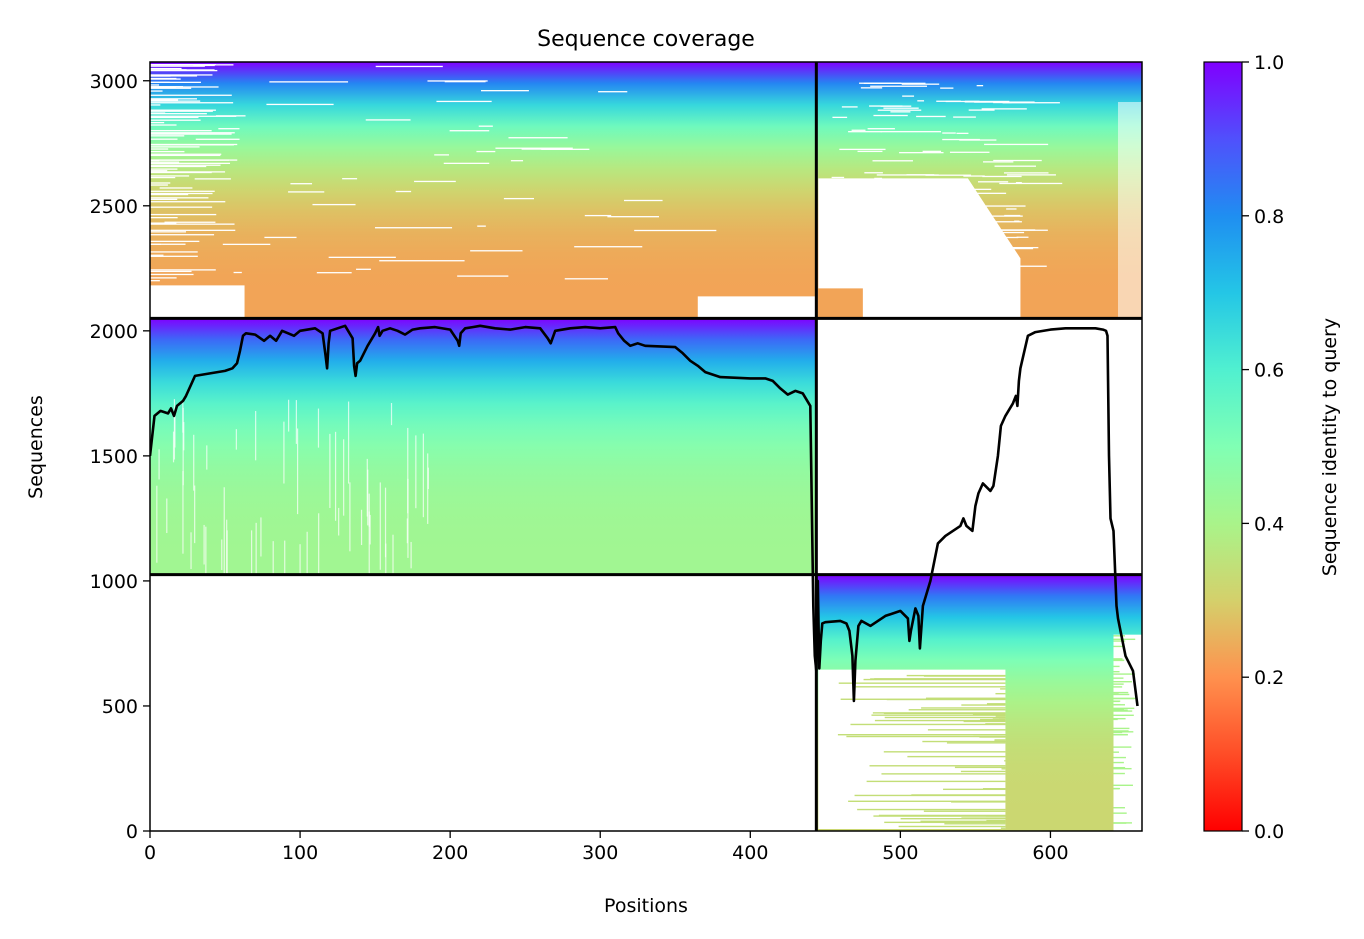 The image size is (1364, 939). What do you see at coordinates (450, 853) in the screenshot?
I see `x-tick-label: 200` at bounding box center [450, 853].